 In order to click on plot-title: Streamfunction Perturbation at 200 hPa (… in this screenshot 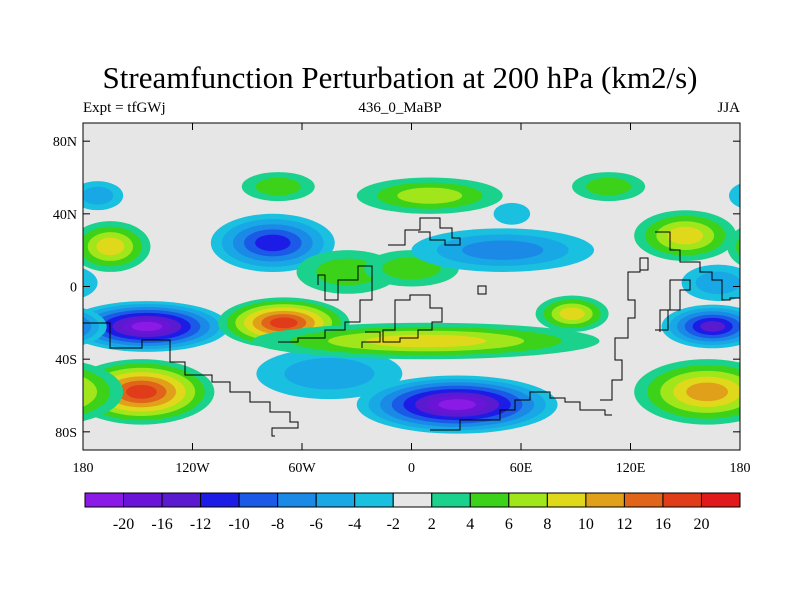, I will do `click(400, 77)`.